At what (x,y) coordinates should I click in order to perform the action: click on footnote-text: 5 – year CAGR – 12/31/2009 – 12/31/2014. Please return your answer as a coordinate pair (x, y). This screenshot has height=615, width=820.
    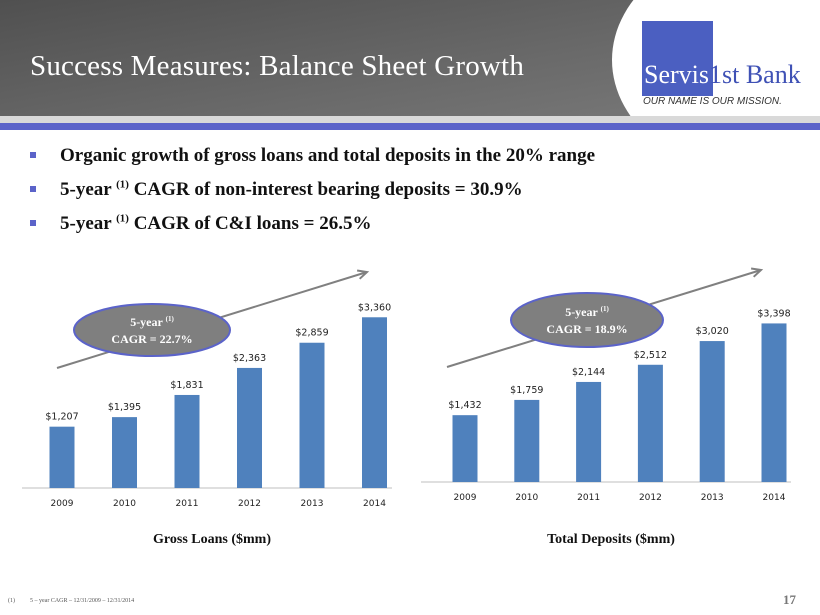
    Looking at the image, I should click on (82, 601).